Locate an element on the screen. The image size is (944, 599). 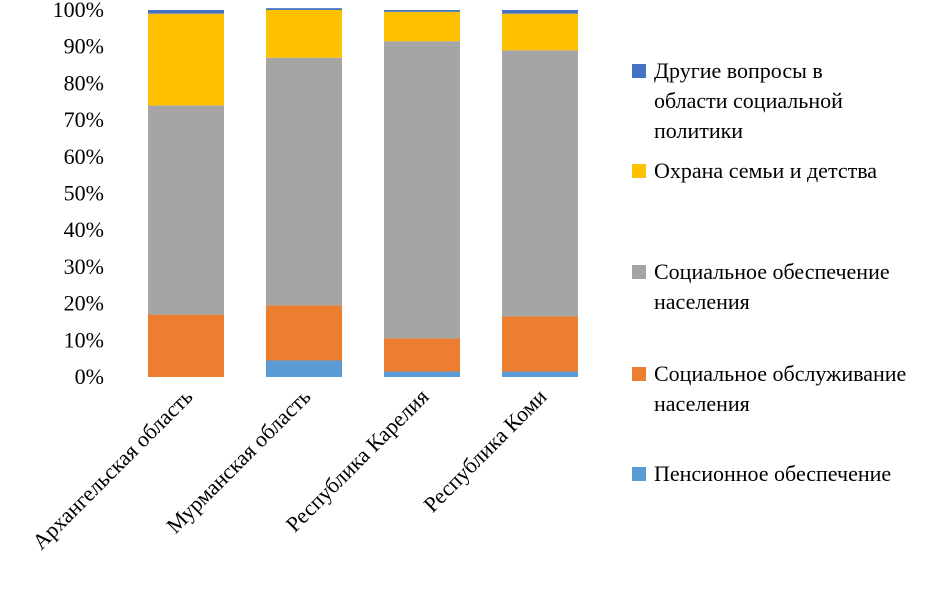
y-tick-label: 60% is located at coordinates (84, 156).